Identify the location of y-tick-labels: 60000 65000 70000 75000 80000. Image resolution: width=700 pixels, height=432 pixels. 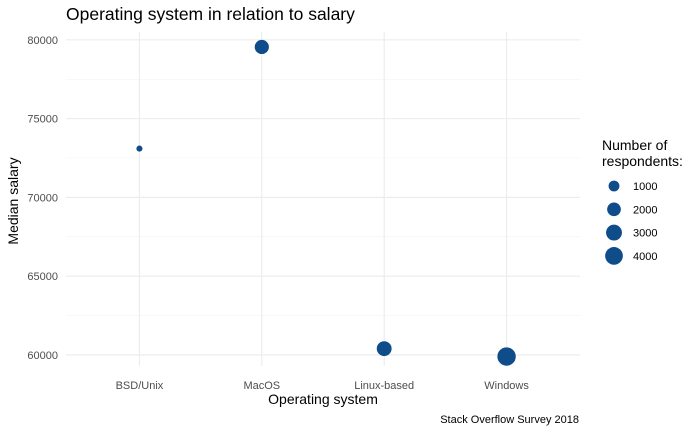
(42, 198).